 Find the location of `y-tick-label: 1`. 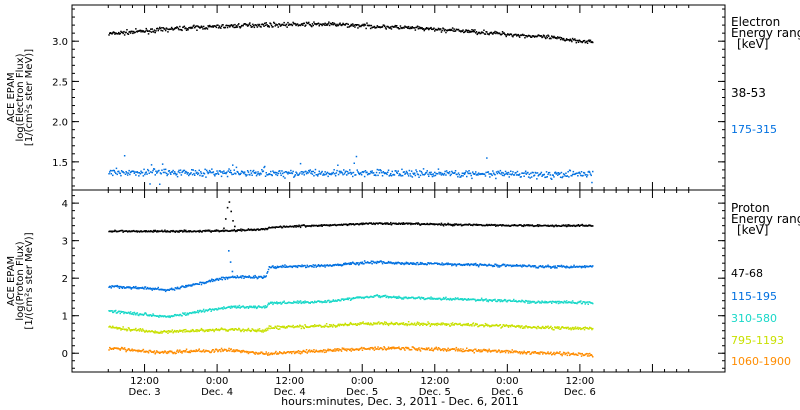

y-tick-label: 1 is located at coordinates (65, 317).